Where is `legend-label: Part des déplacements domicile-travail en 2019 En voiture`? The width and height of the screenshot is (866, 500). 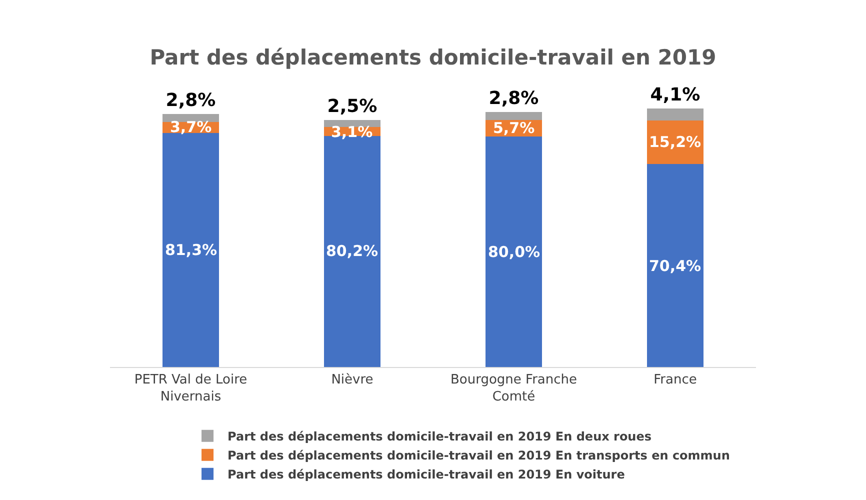 legend-label: Part des déplacements domicile-travail en 2019 En voiture is located at coordinates (426, 475).